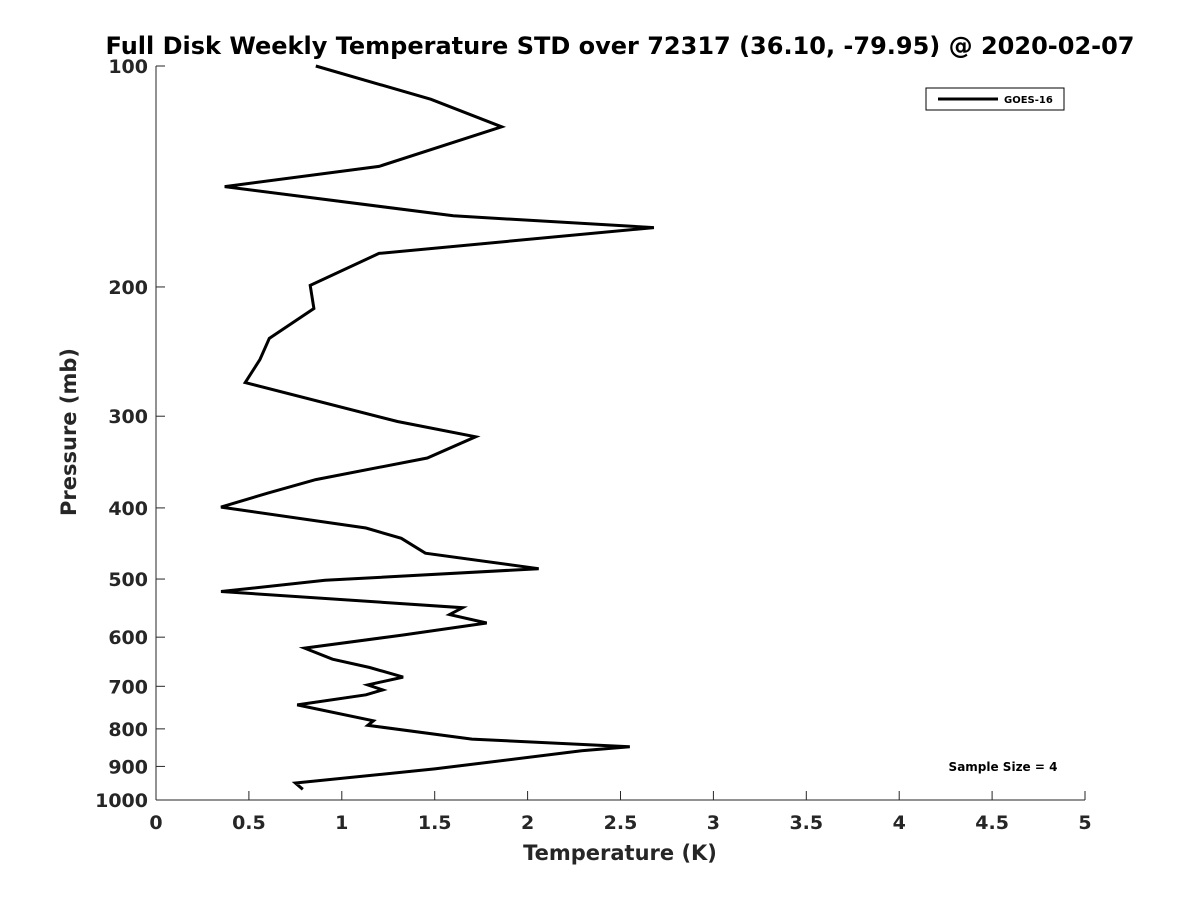 This screenshot has width=1200, height=900. What do you see at coordinates (992, 823) in the screenshot?
I see `x-tick-label: 4.5` at bounding box center [992, 823].